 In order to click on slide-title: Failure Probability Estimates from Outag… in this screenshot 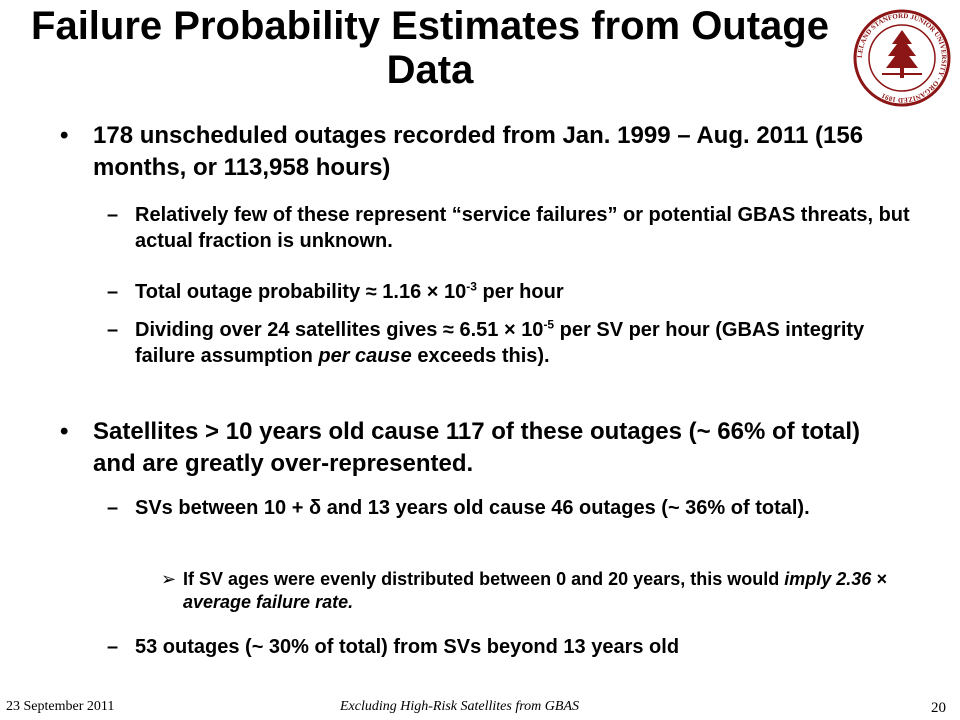, I will do `click(430, 48)`.